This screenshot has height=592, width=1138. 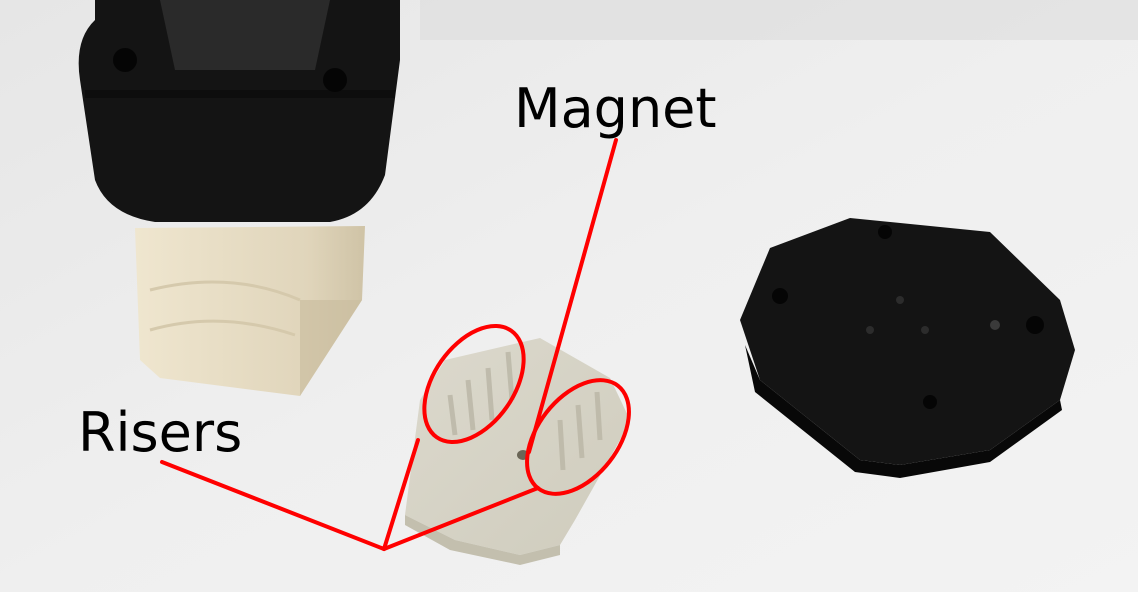 I want to click on printed-plate, so click(x=907, y=348).